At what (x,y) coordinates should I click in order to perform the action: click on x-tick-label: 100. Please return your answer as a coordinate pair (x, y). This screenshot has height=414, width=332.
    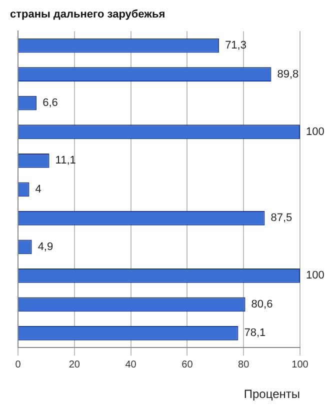
    Looking at the image, I should click on (300, 364).